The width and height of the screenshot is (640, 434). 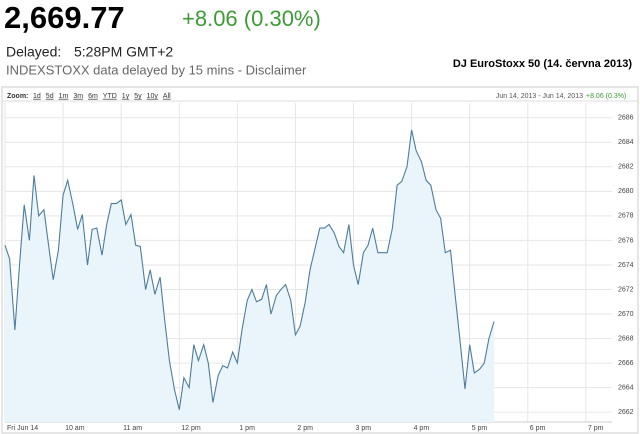 I want to click on chart-title: DJ EuroStoxx 50 (14. června 2013), so click(x=542, y=64).